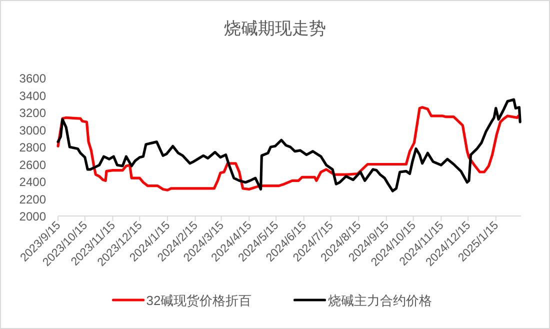  Describe the element at coordinates (32, 79) in the screenshot. I see `y-tick-label: 3600` at that location.